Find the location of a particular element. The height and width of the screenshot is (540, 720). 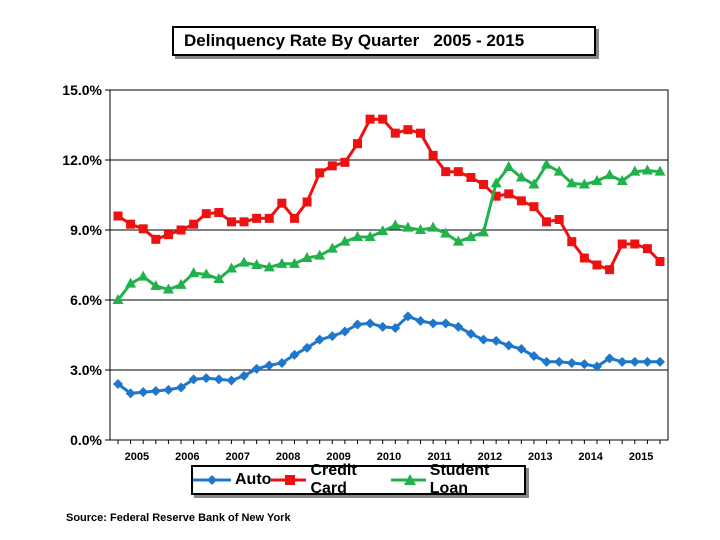

x-tick-label: 2005 is located at coordinates (137, 457).